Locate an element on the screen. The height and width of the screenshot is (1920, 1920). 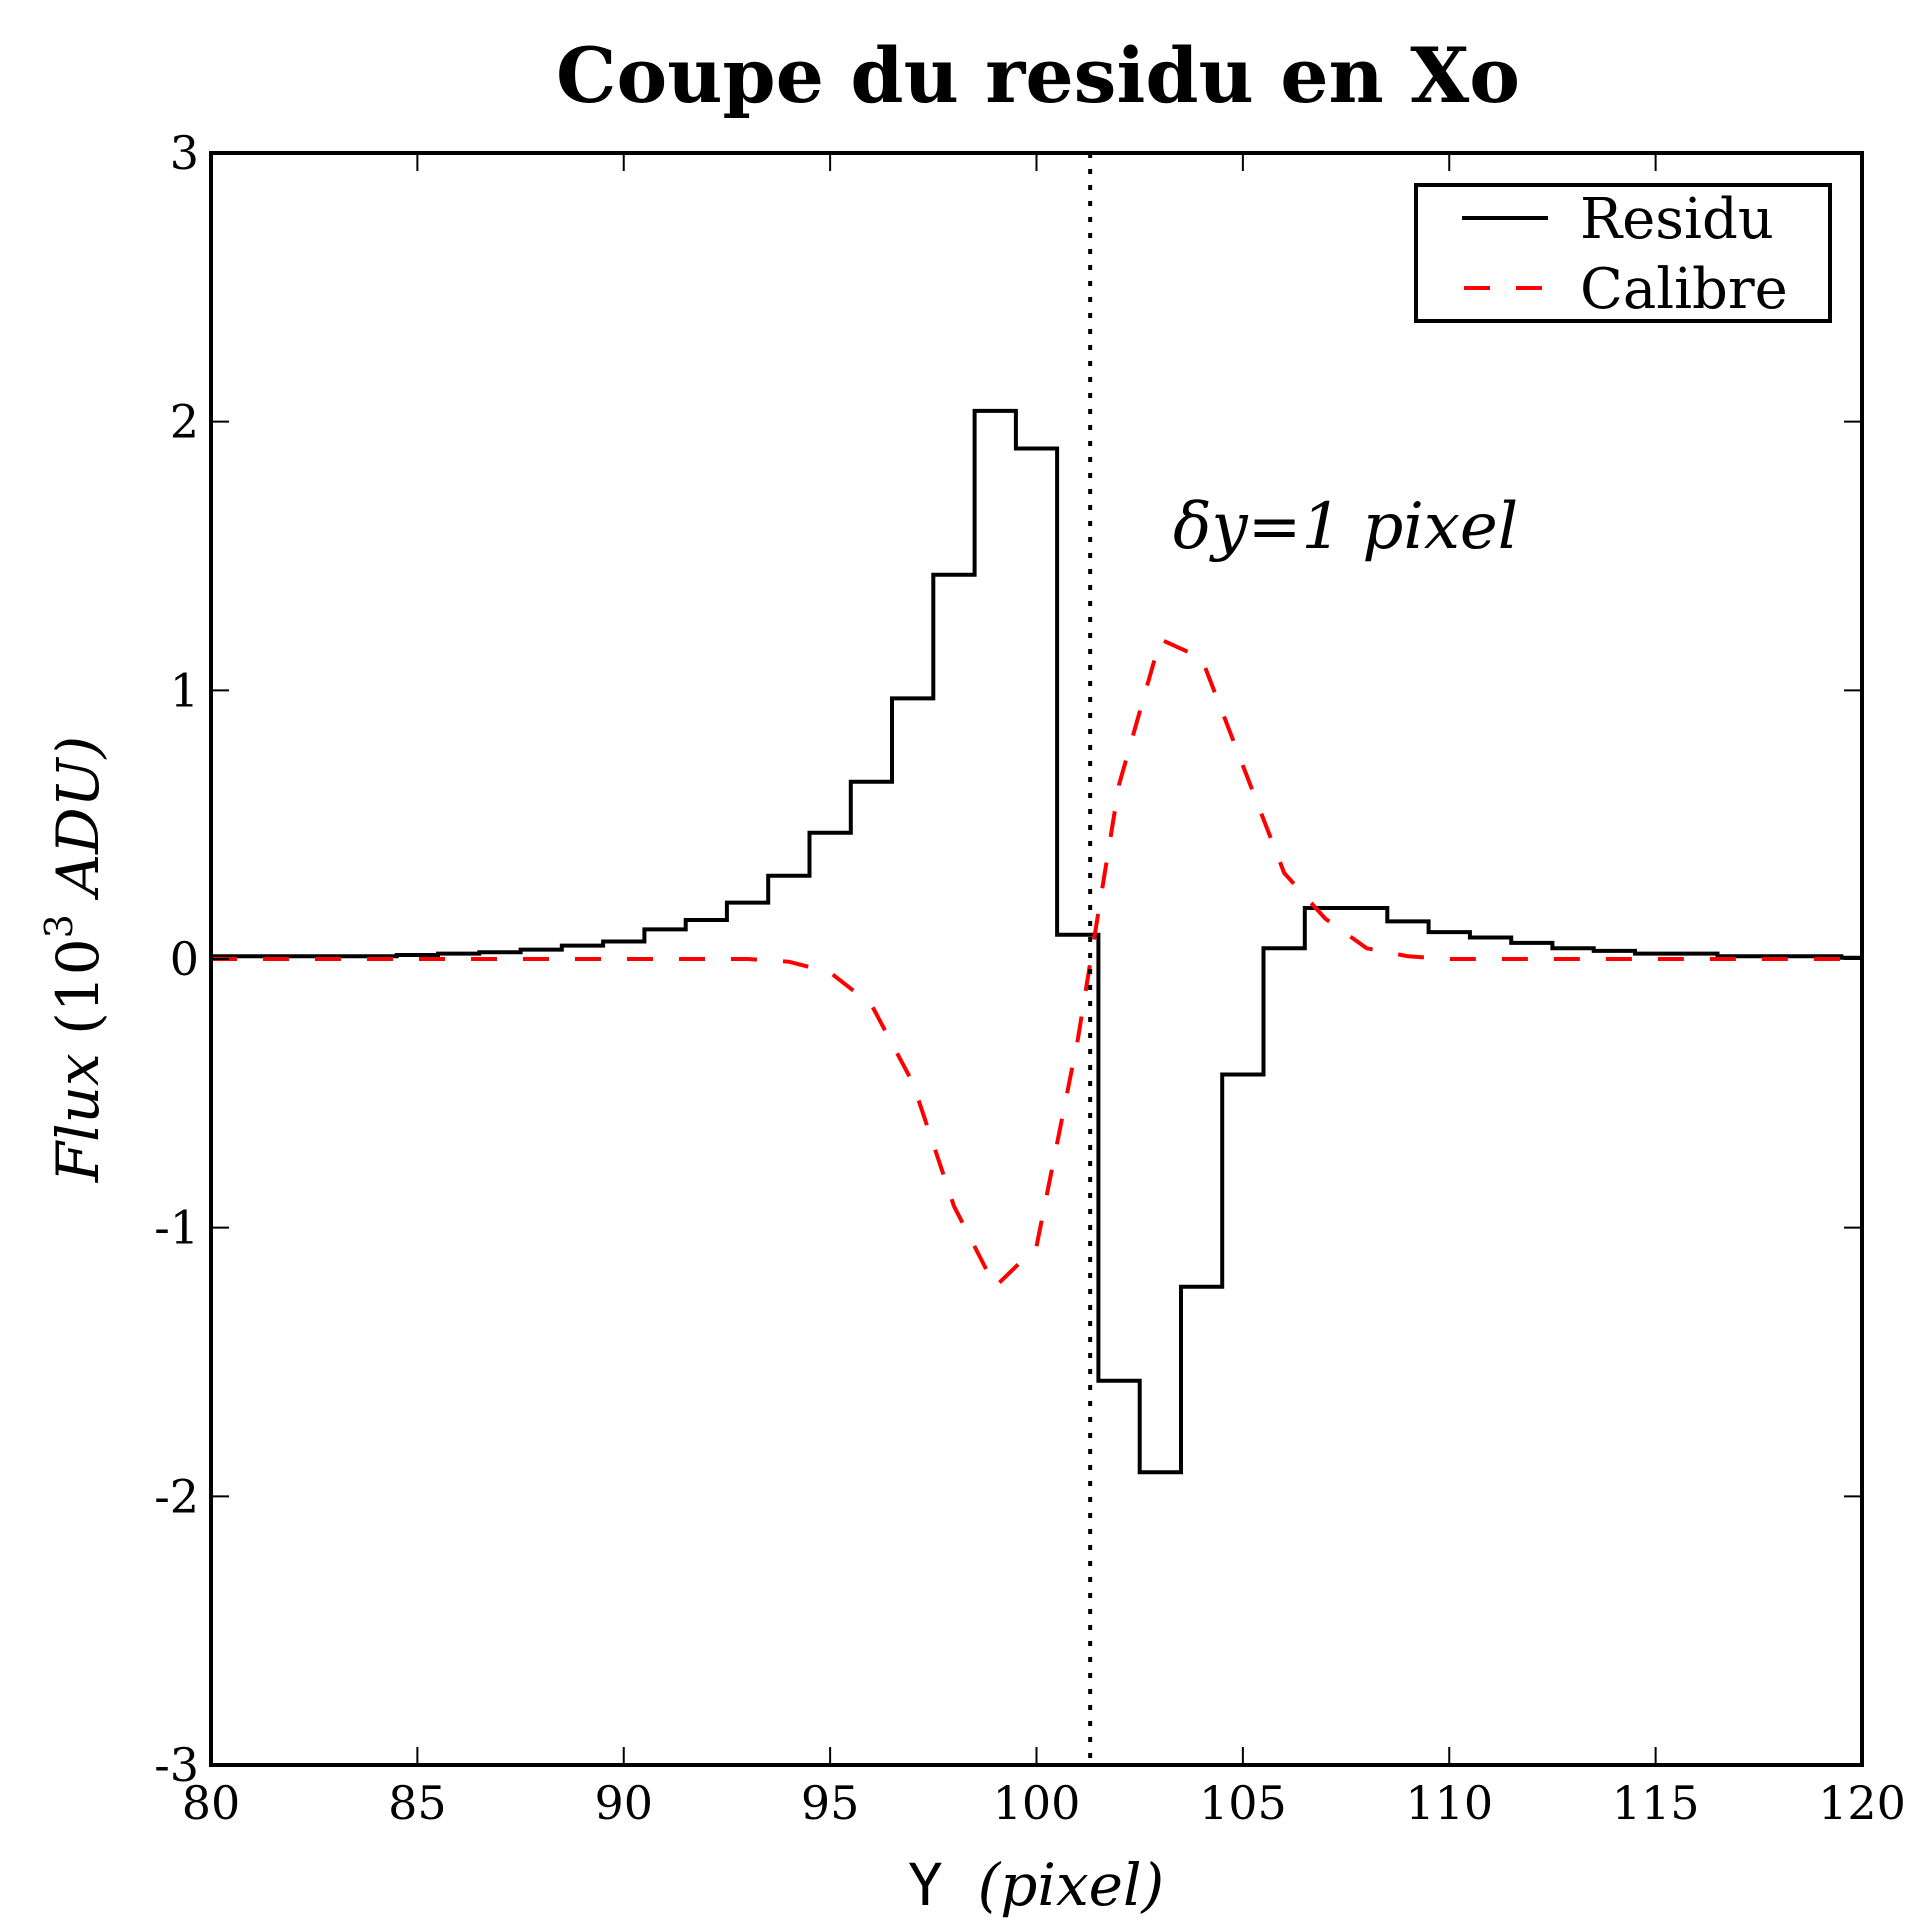
x-tick-label: 100 is located at coordinates (1037, 1803).